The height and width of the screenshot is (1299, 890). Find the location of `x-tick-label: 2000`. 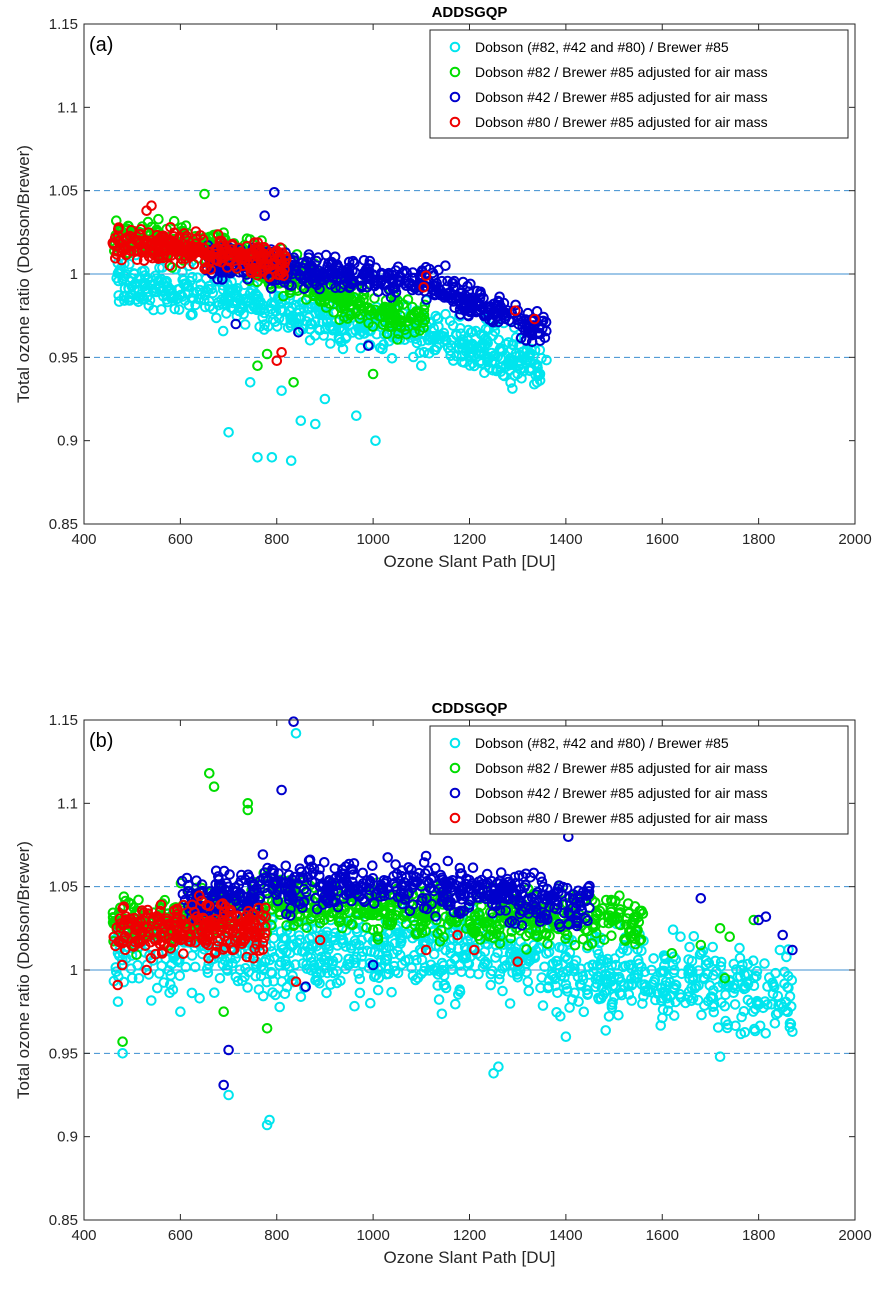

x-tick-label: 2000 is located at coordinates (854, 1235).